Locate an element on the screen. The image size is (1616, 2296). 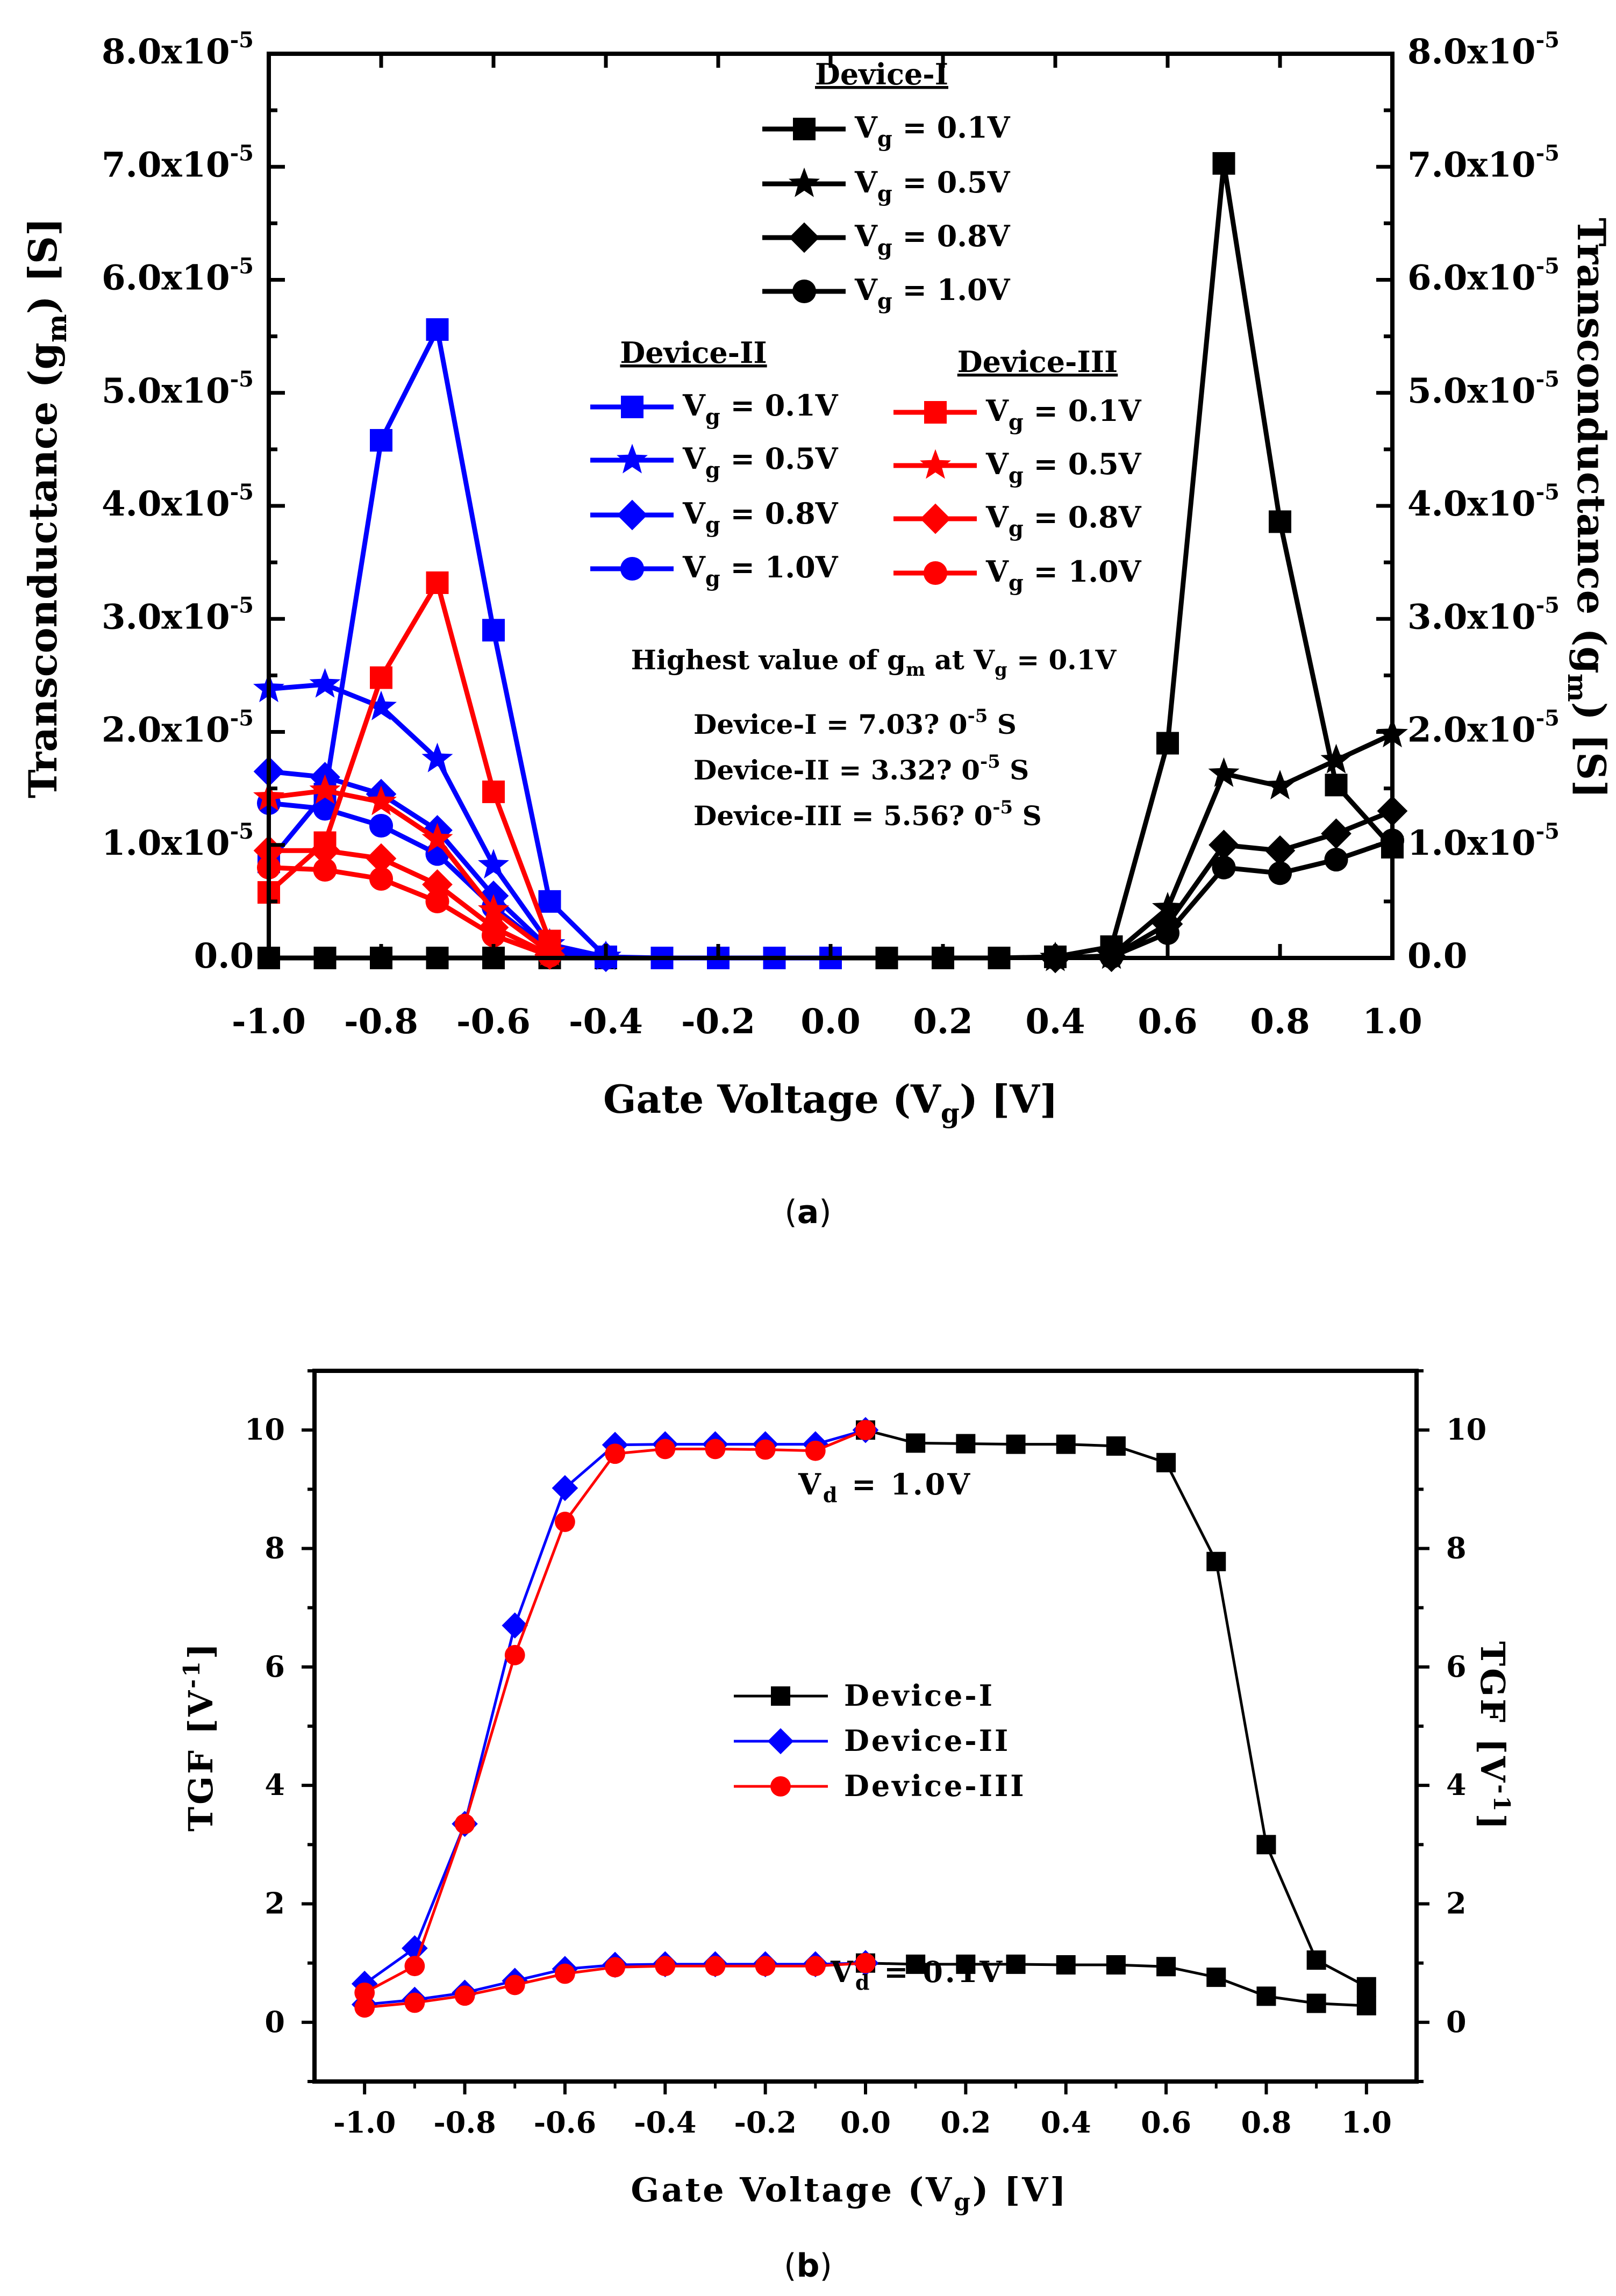
a-y-axis-title-right: Transconductance (gm) [S] is located at coordinates (1588, 508).